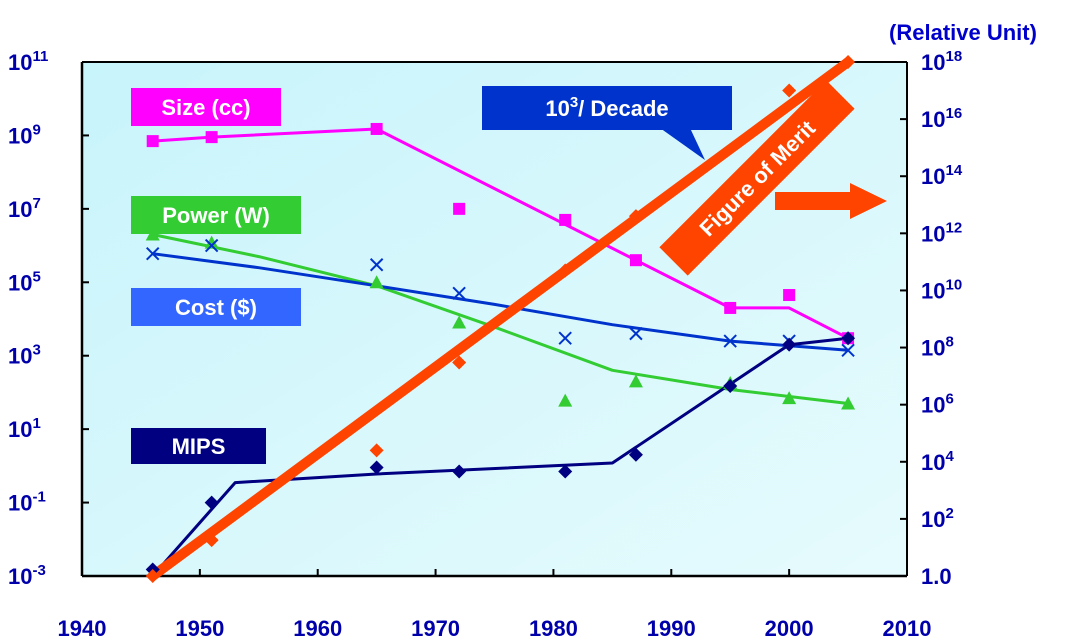 The height and width of the screenshot is (642, 1066). I want to click on label-mips-text: MIPS, so click(199, 446).